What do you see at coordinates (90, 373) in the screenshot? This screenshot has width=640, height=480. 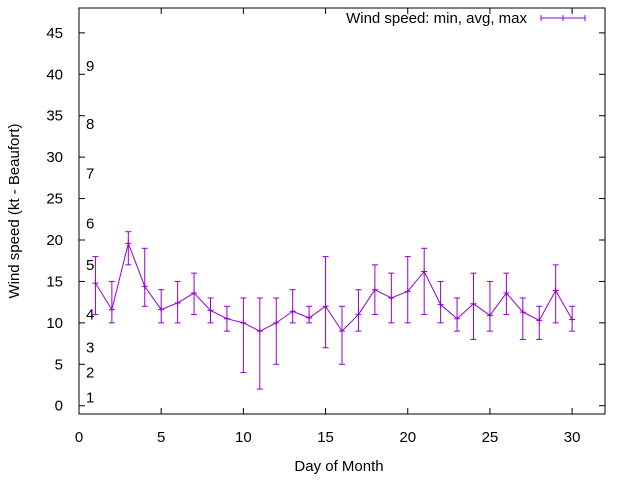 I see `beaufort-label: 2` at bounding box center [90, 373].